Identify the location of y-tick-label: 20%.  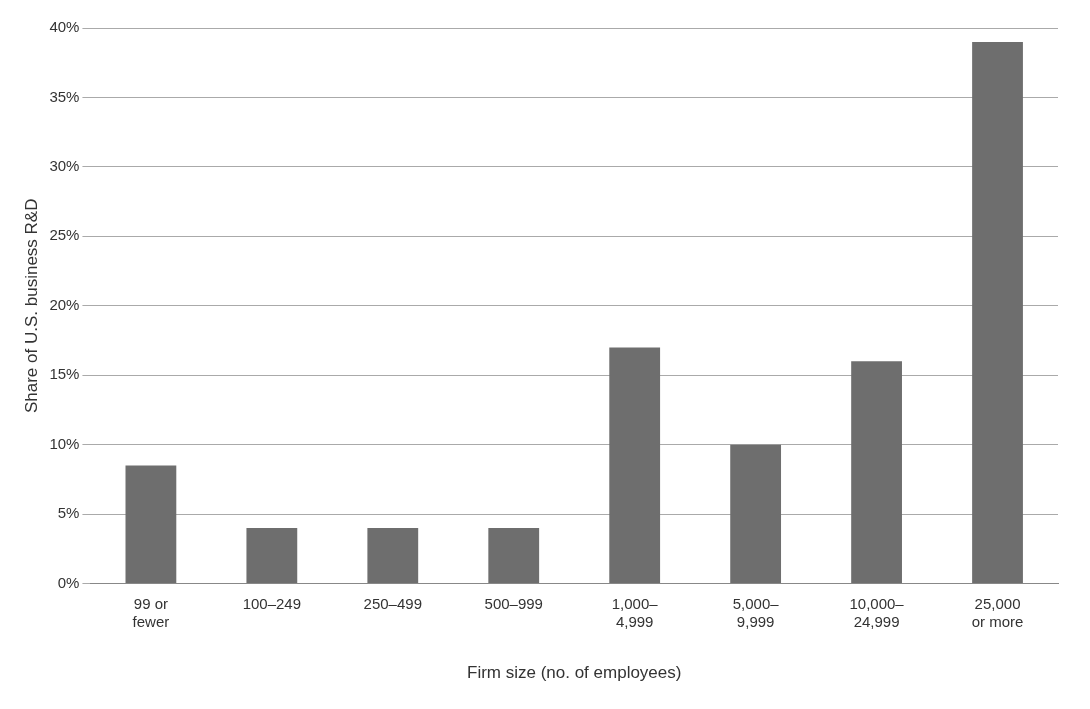
(64, 304).